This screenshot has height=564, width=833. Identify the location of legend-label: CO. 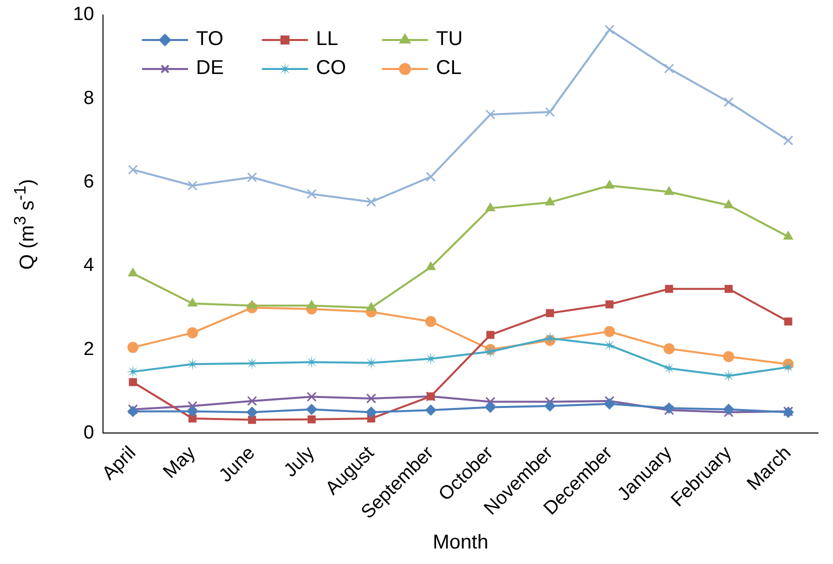
(331, 68).